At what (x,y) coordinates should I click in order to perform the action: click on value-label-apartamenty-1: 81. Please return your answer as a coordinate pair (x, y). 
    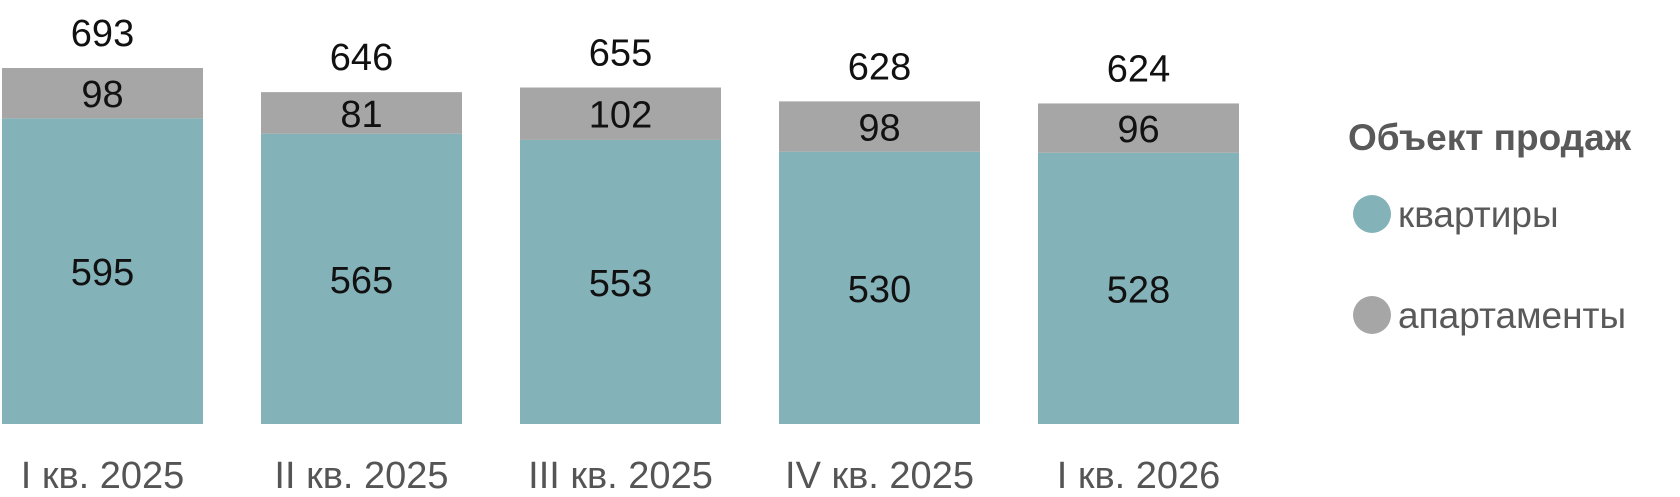
    Looking at the image, I should click on (361, 115).